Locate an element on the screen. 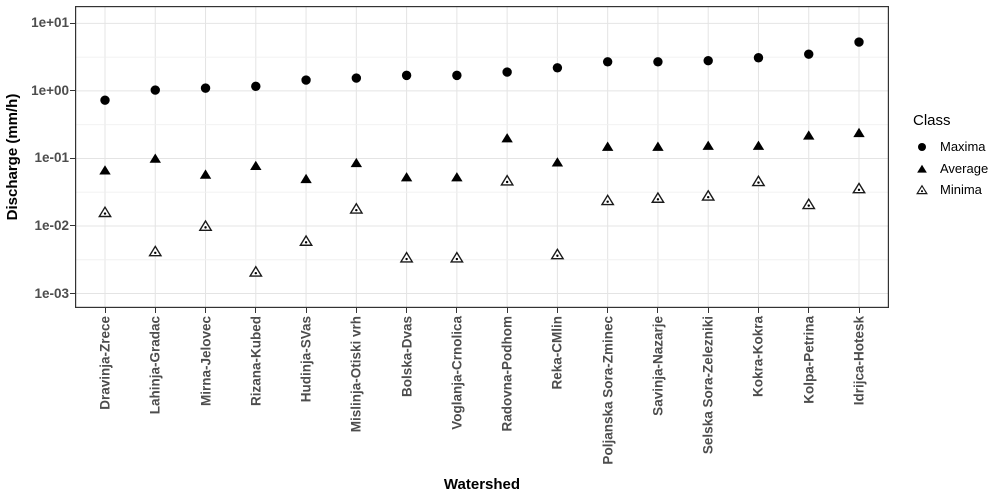  x-tick-label-kolpa-petrina: Kolpa-Petrina is located at coordinates (809, 360).